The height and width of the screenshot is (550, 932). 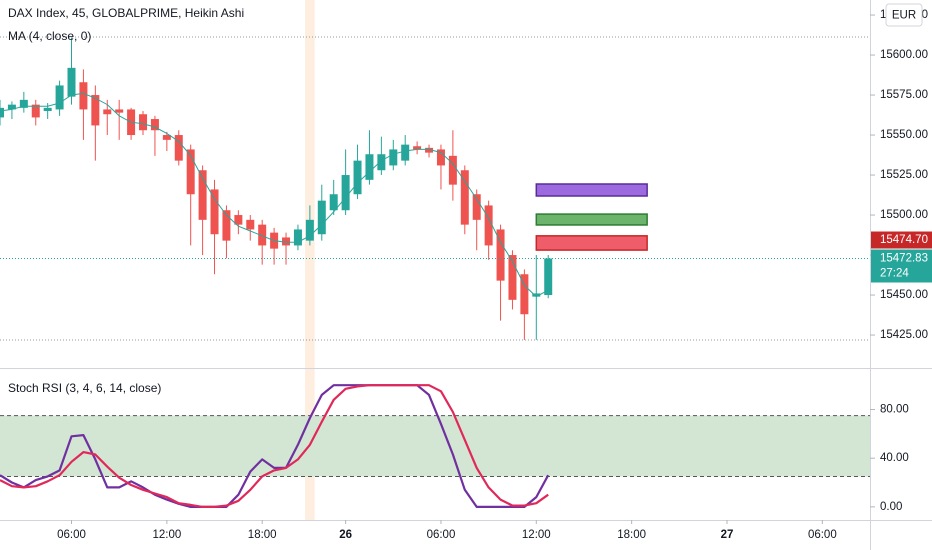 I want to click on x-tick-label: 27, so click(x=727, y=535).